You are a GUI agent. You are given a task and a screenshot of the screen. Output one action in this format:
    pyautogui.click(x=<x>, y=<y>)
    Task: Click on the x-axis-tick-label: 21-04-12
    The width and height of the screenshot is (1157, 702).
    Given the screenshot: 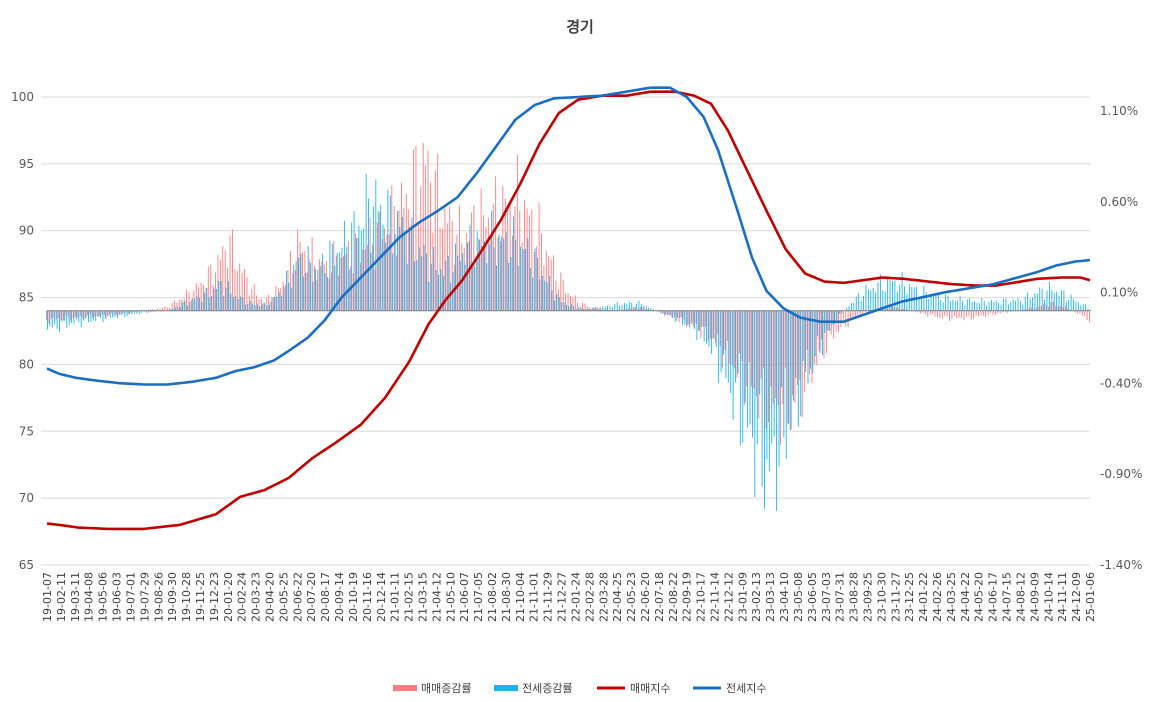 What is the action you would take?
    pyautogui.click(x=436, y=597)
    